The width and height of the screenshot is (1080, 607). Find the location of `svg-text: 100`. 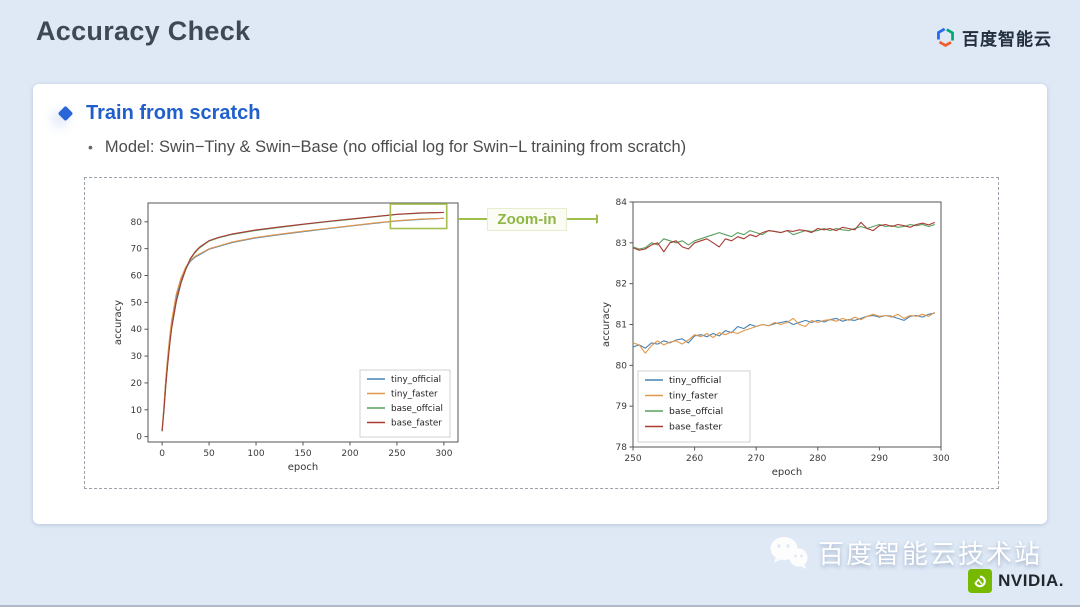

svg-text: 100 is located at coordinates (255, 454).